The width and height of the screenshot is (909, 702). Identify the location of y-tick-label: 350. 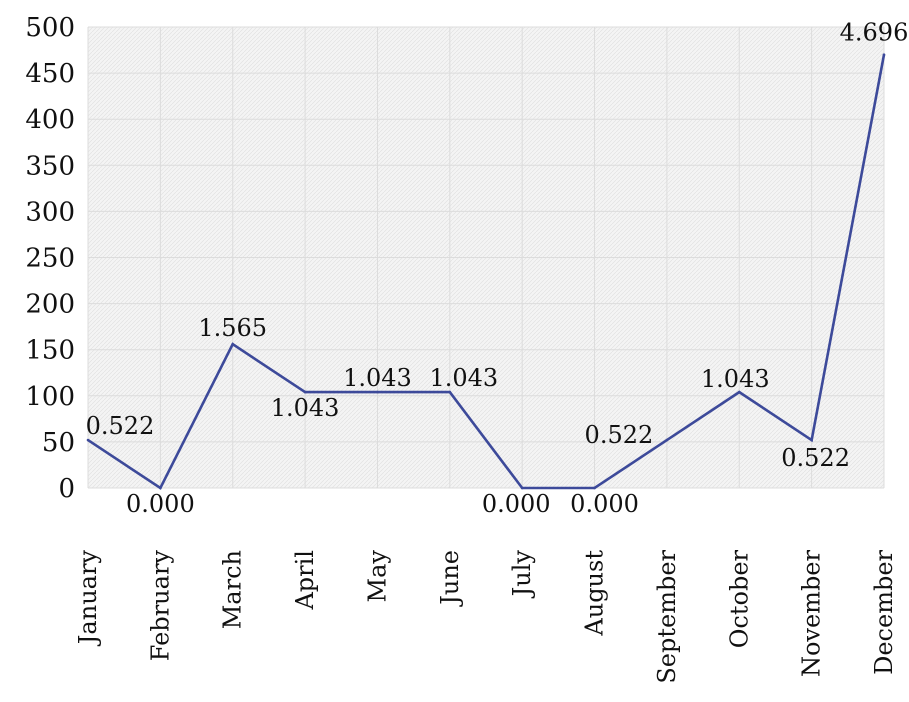
(50, 166).